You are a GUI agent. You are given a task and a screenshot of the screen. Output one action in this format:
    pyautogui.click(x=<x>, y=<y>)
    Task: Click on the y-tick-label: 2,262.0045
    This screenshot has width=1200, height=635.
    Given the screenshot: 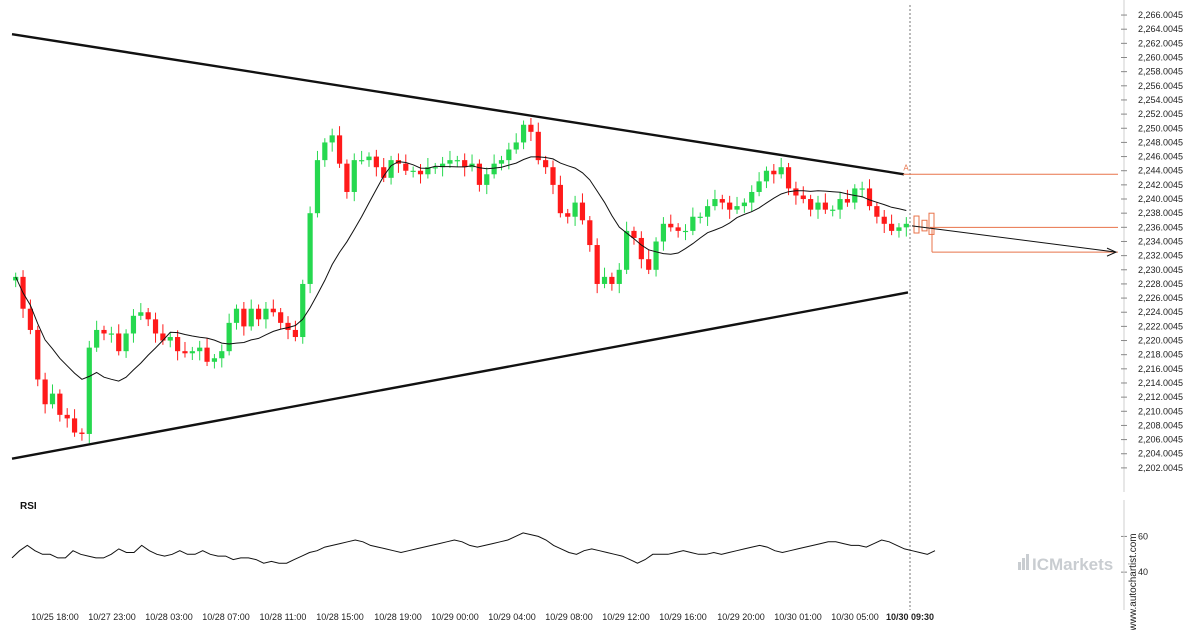 What is the action you would take?
    pyautogui.click(x=1160, y=43)
    